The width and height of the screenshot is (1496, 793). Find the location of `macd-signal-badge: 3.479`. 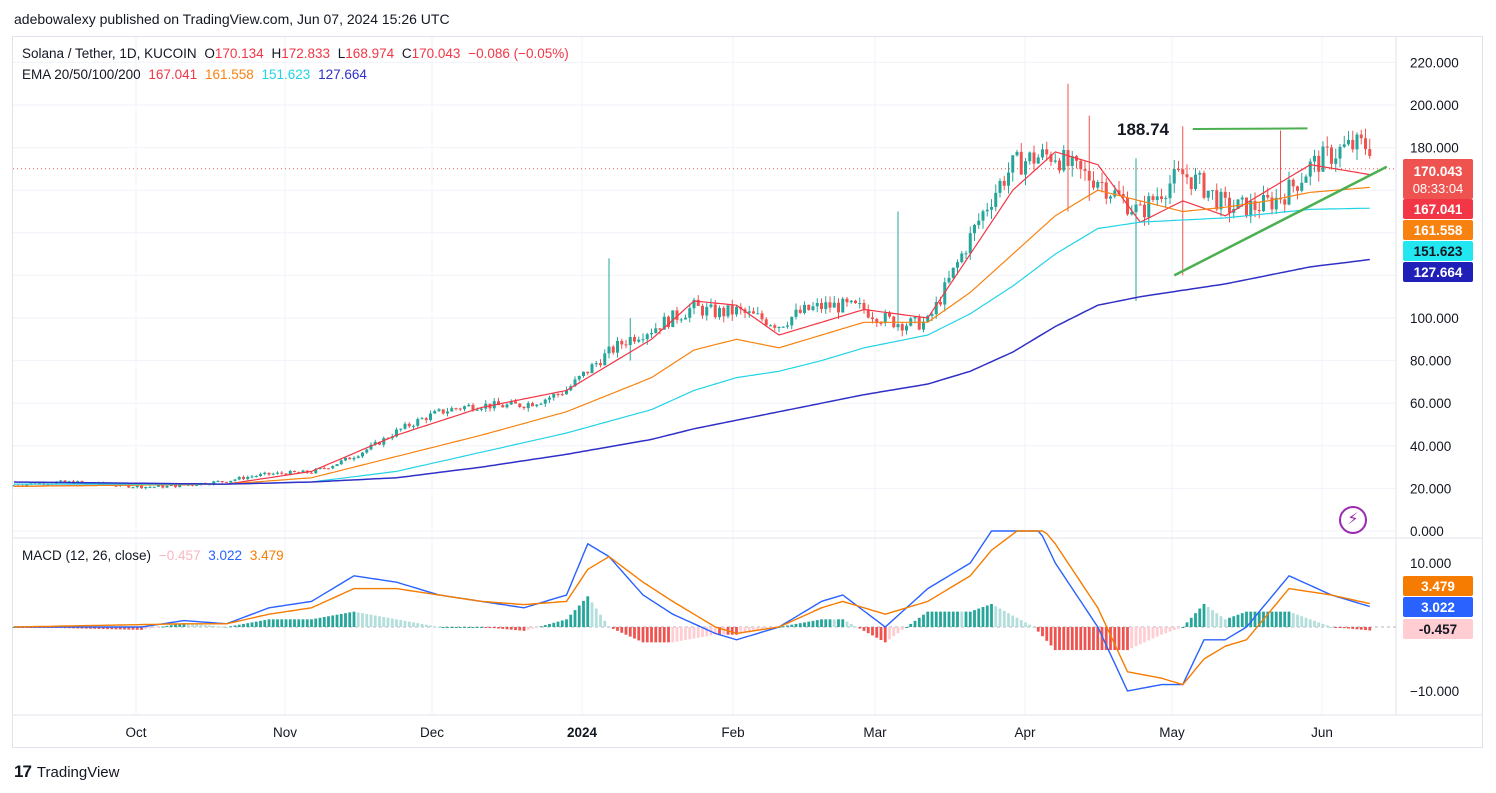

macd-signal-badge: 3.479 is located at coordinates (1438, 586).